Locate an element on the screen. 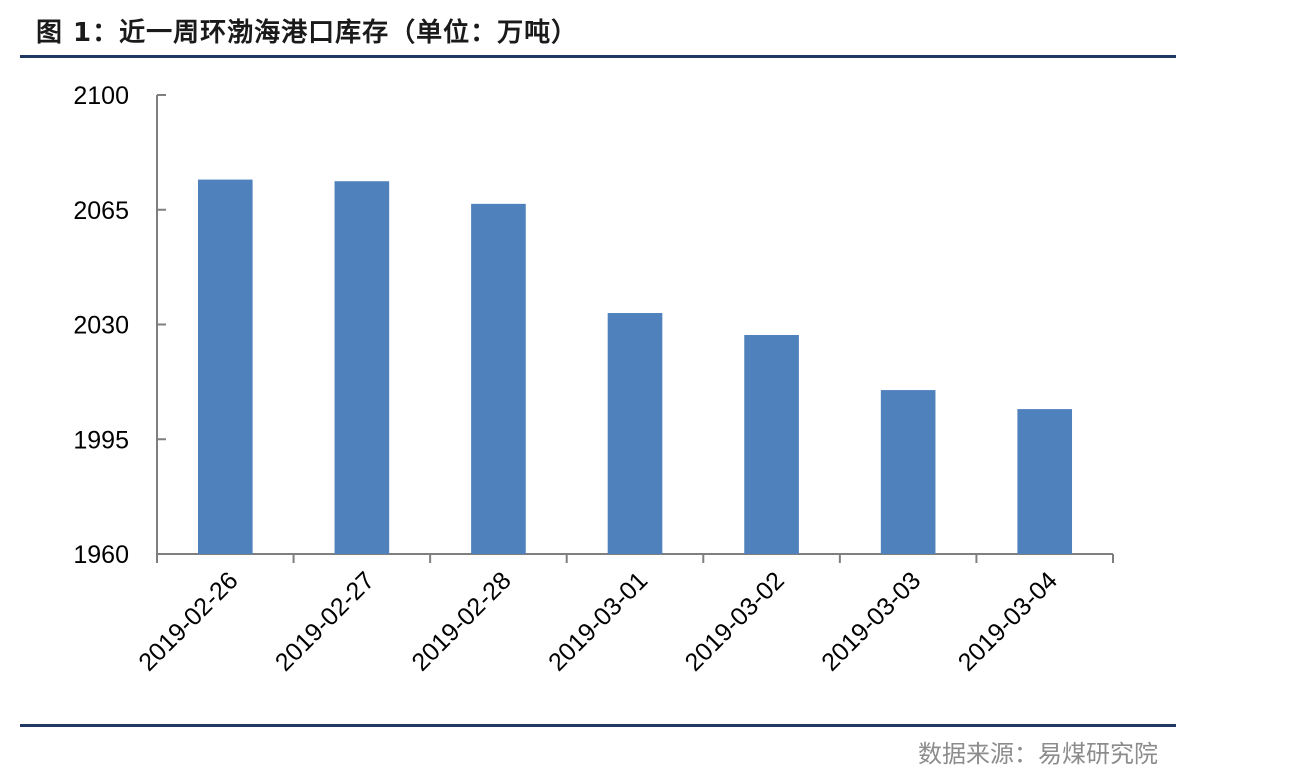 The width and height of the screenshot is (1306, 776). x-tick-label: 2019-02-28 is located at coordinates (461, 621).